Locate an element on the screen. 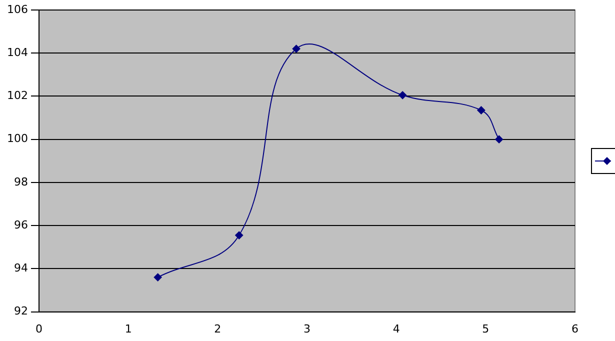 This screenshot has width=615, height=341. y-tick-label: 96 is located at coordinates (21, 225).